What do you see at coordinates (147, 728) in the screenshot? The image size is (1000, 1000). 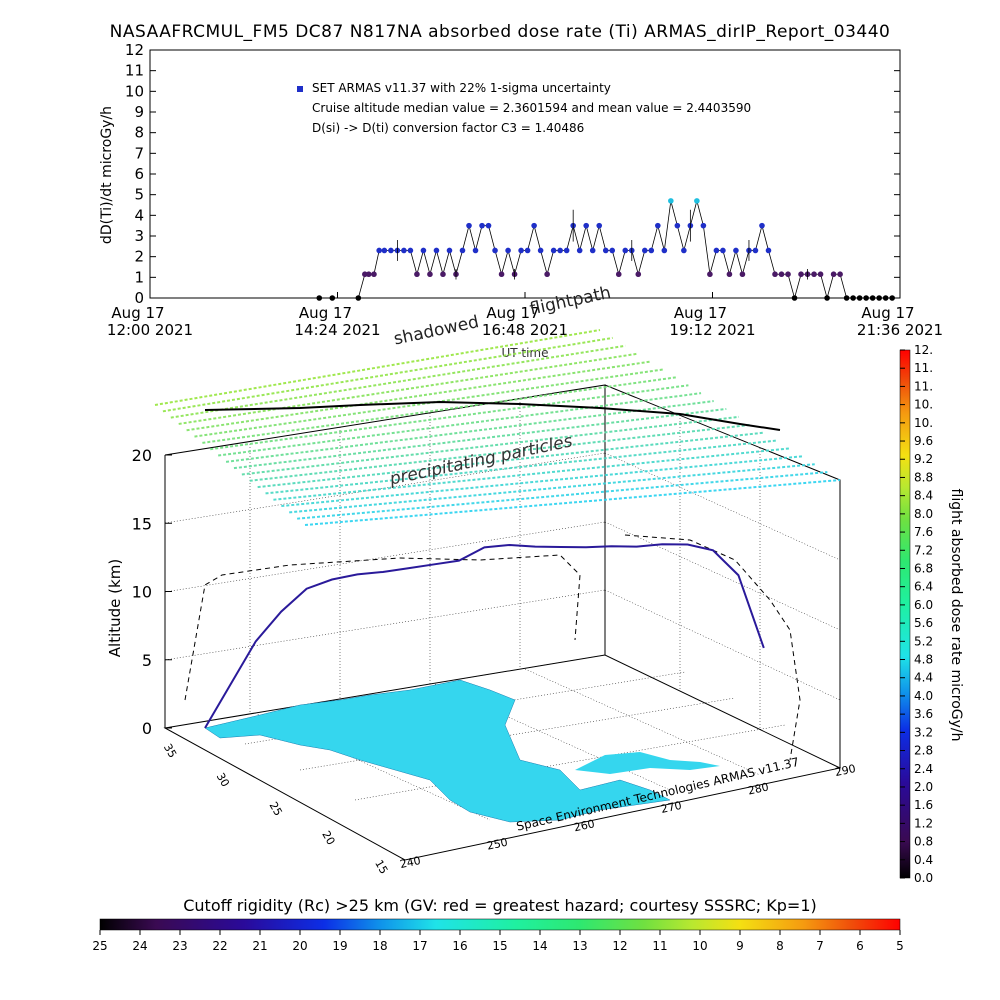 I see `z-tick-label: 0` at bounding box center [147, 728].